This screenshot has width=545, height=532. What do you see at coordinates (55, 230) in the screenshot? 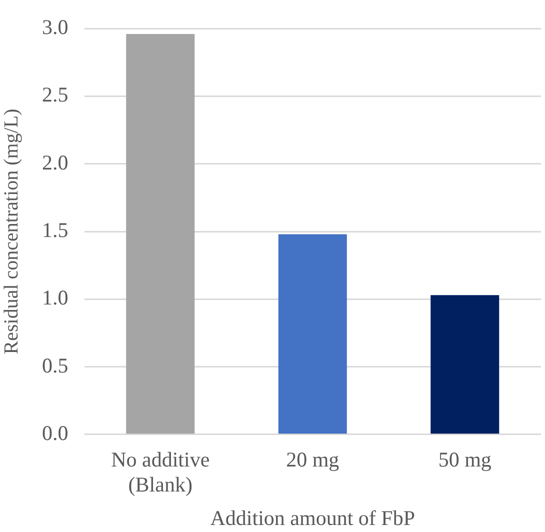
I see `y-tick-label: 1.5` at bounding box center [55, 230].